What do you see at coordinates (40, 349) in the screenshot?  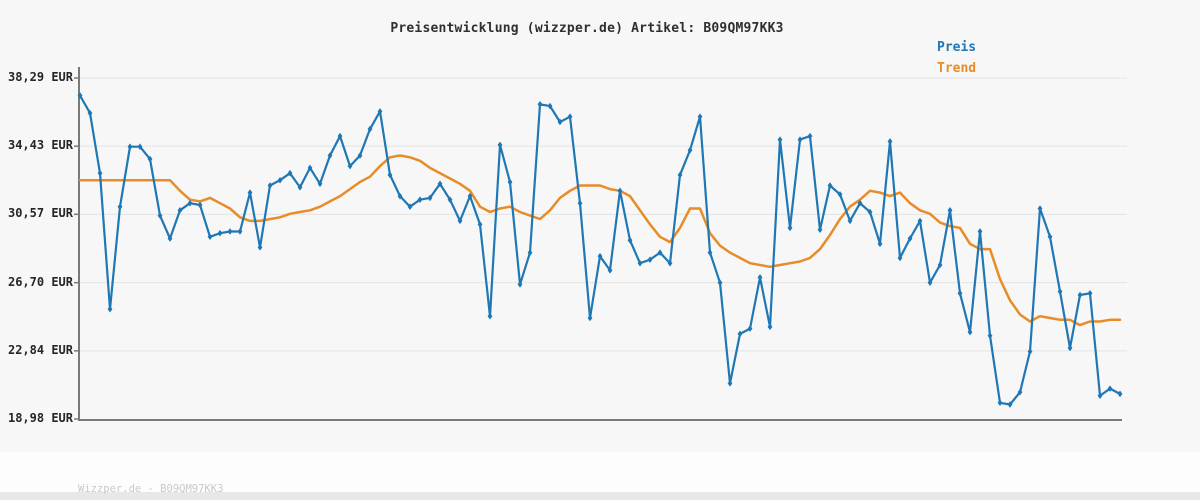 I see `y-axis-tick-label: 22,84 EUR` at bounding box center [40, 349].